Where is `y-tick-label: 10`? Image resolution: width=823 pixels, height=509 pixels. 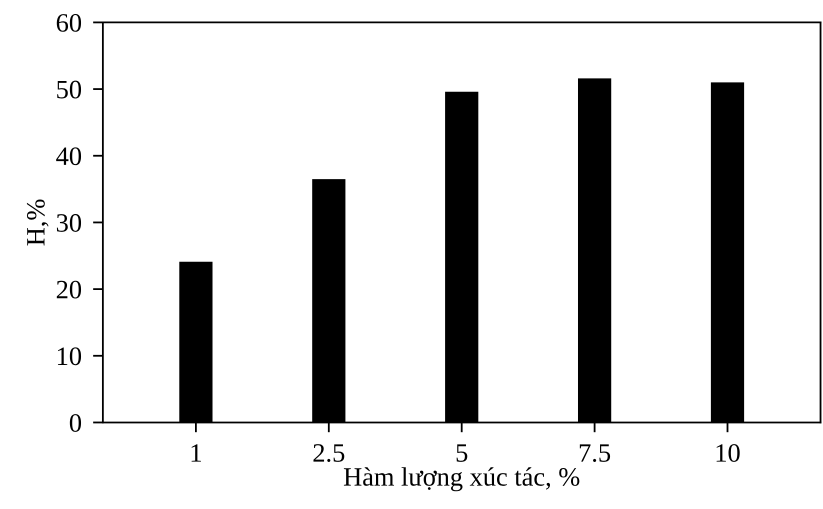 y-tick-label: 10 is located at coordinates (70, 356).